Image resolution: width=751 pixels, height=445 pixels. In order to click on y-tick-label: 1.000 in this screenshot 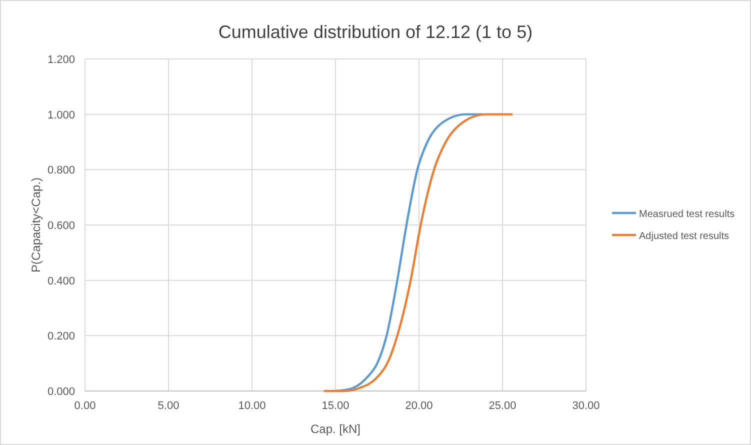, I will do `click(61, 115)`.